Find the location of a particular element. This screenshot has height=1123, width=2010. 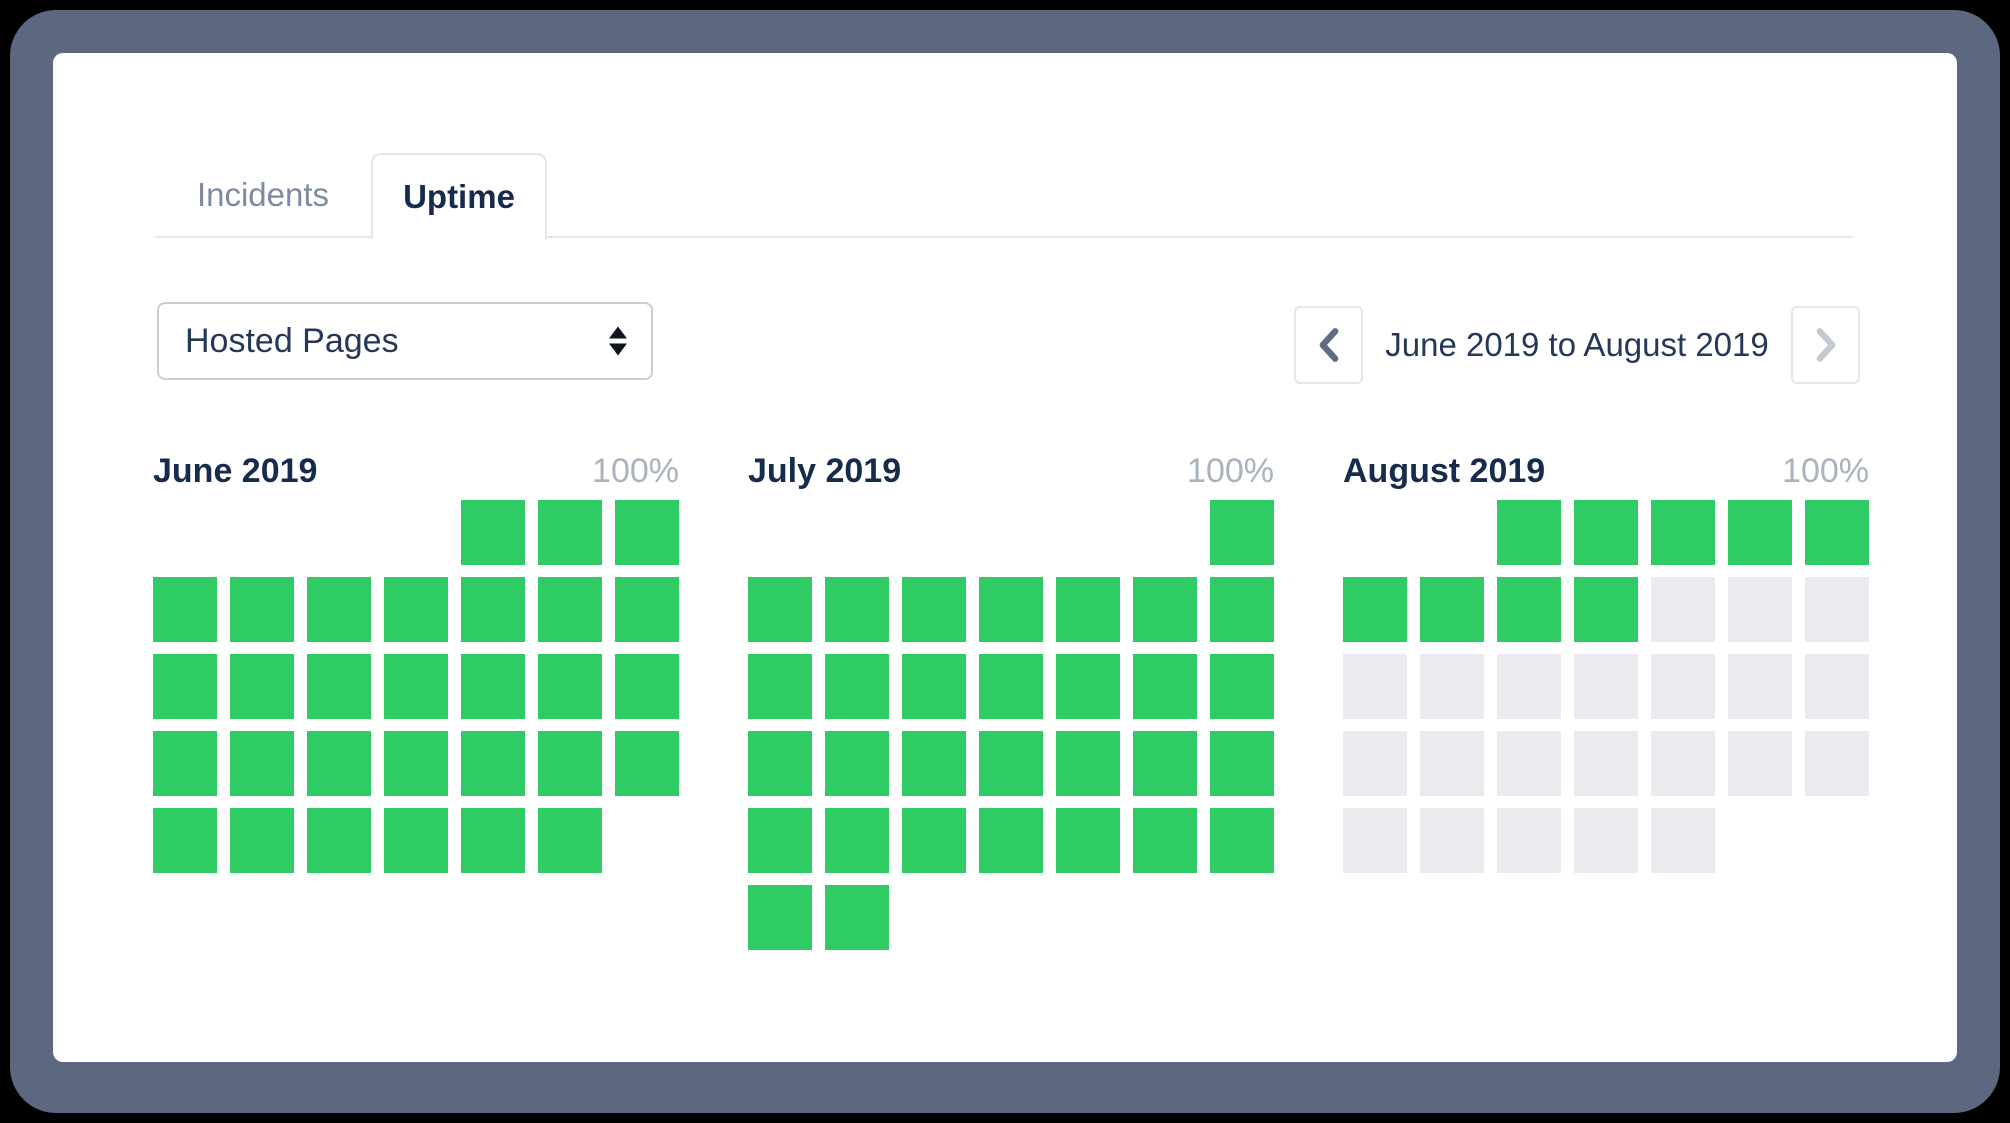

tab-uptime-label: Uptime is located at coordinates (459, 196).